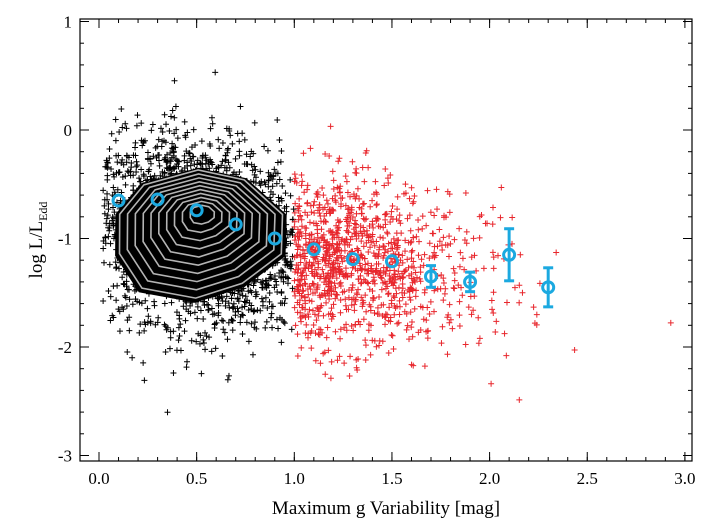 Image resolution: width=721 pixels, height=531 pixels. Describe the element at coordinates (65, 239) in the screenshot. I see `y-tick-label: -1` at that location.